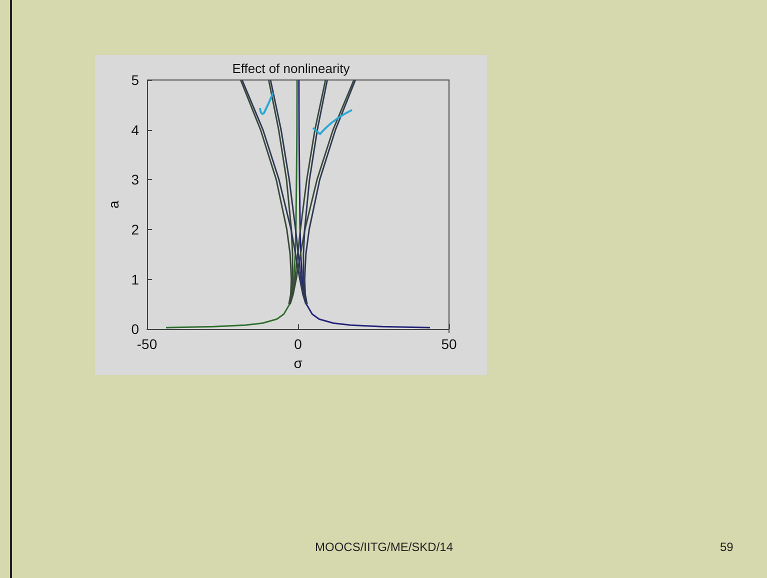 Image resolution: width=767 pixels, height=578 pixels. Describe the element at coordinates (298, 363) in the screenshot. I see `x-axis-title: σ` at that location.